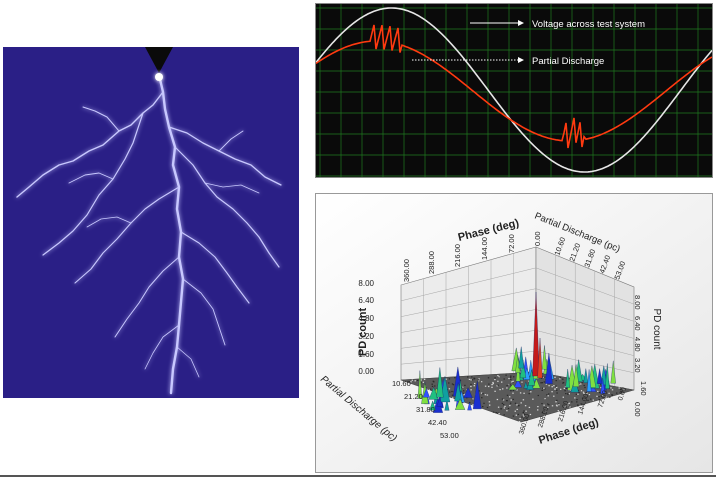 The width and height of the screenshot is (716, 478). I want to click on y-tick-5: 8.00, so click(366, 283).